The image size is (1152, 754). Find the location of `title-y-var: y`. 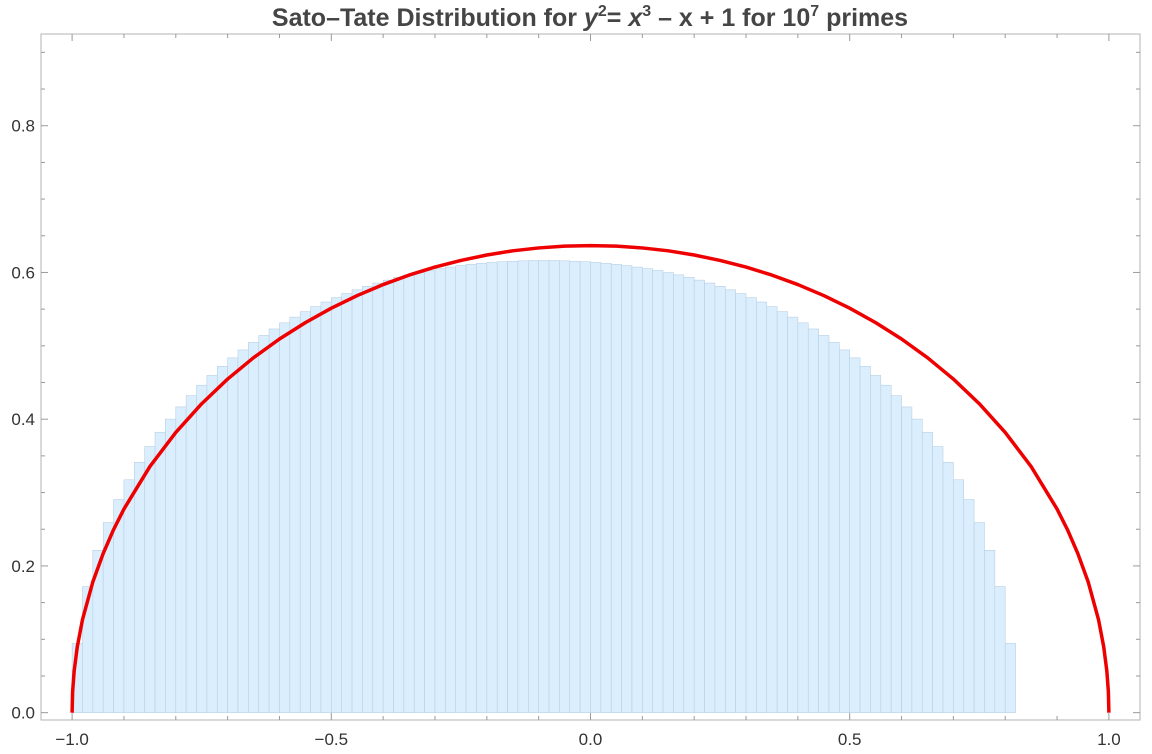

title-y-var: y is located at coordinates (590, 18).